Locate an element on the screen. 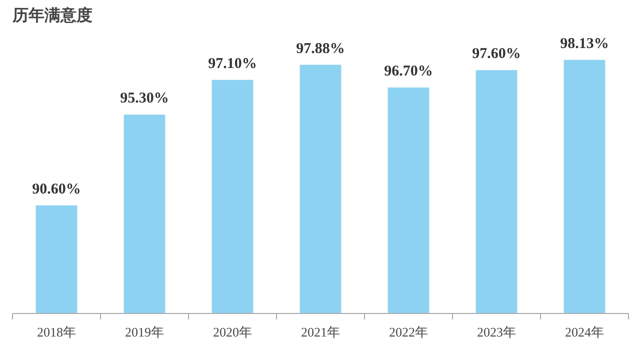  x-tick-label: 2018年 is located at coordinates (56, 332).